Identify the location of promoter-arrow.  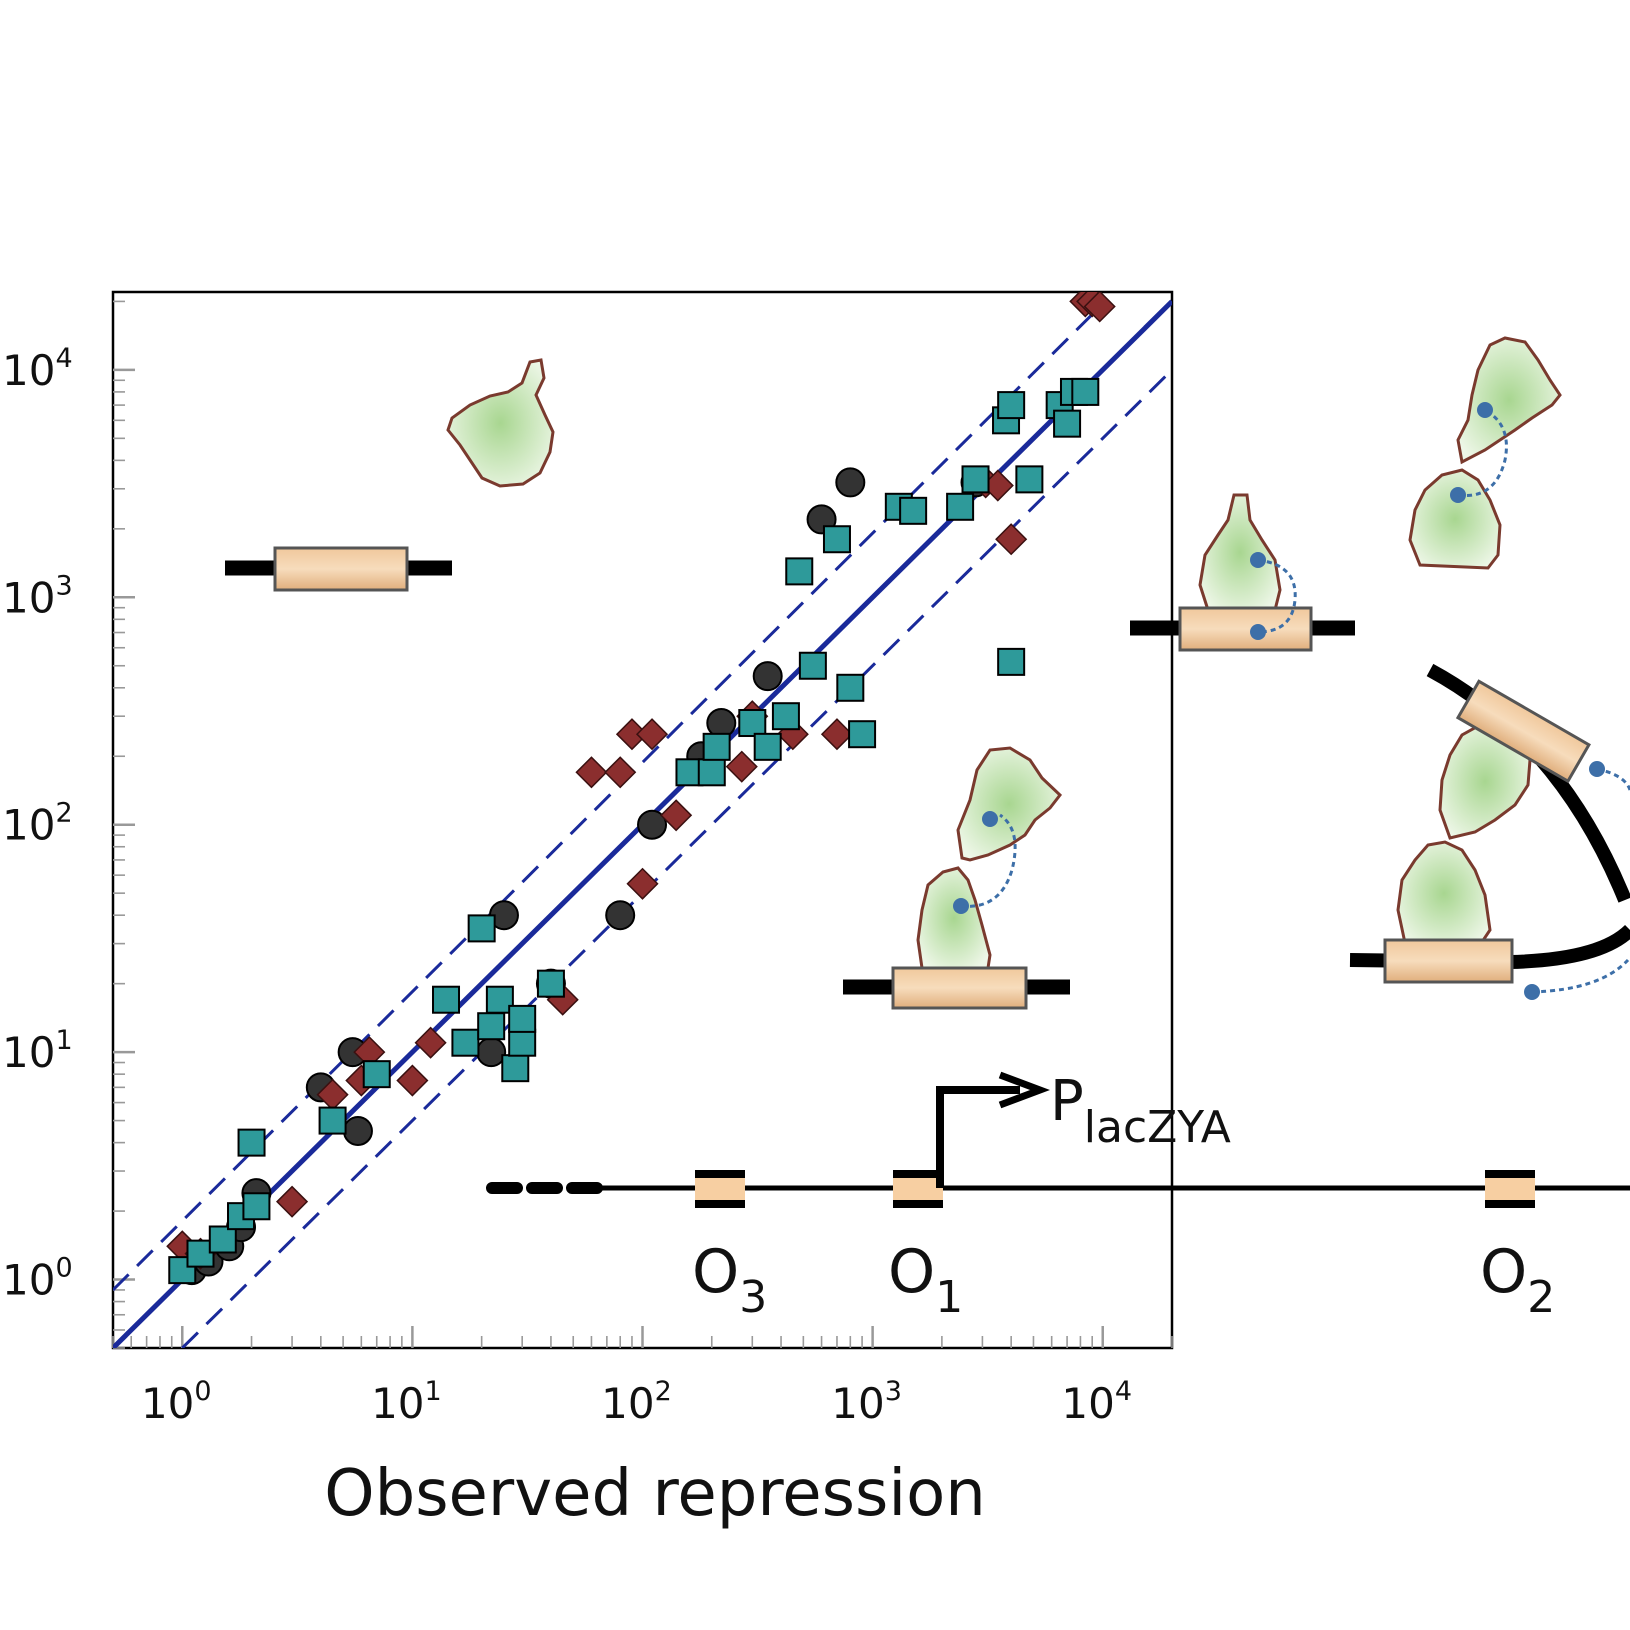
(978, 1137).